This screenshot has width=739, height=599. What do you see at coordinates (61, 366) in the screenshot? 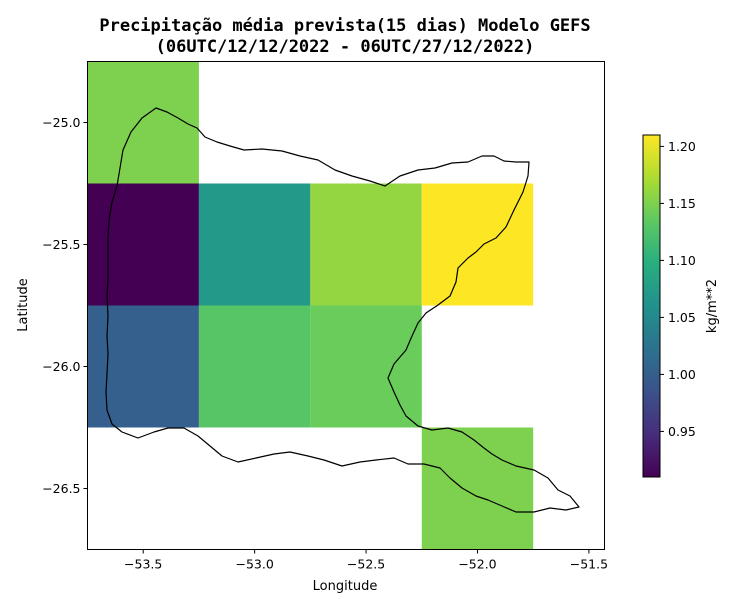
I see `y-tick-label: −26.0` at bounding box center [61, 366].